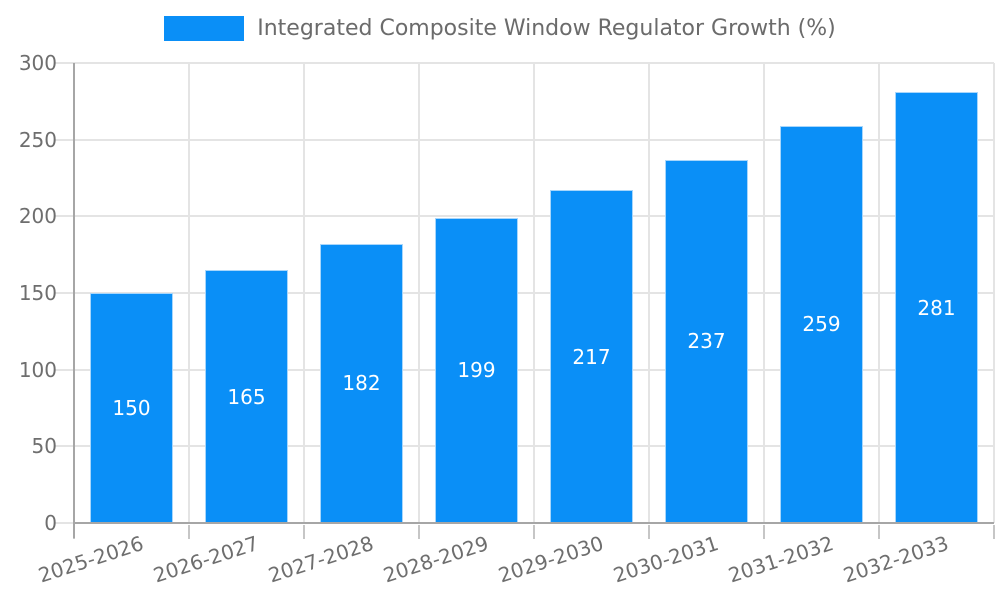 The image size is (1000, 600). I want to click on x-tick-label: 2031-2032, so click(781, 559).